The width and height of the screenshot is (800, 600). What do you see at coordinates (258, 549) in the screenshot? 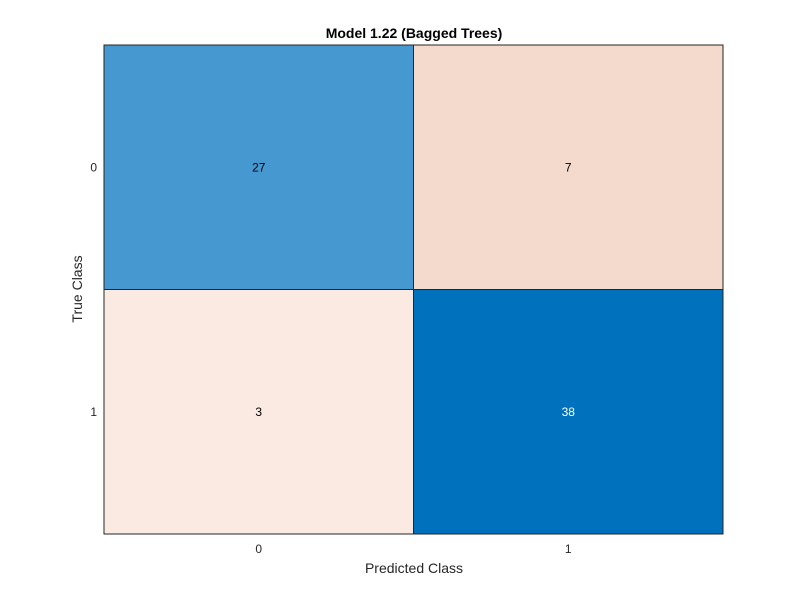
I see `x-tick-label-0: 0` at bounding box center [258, 549].